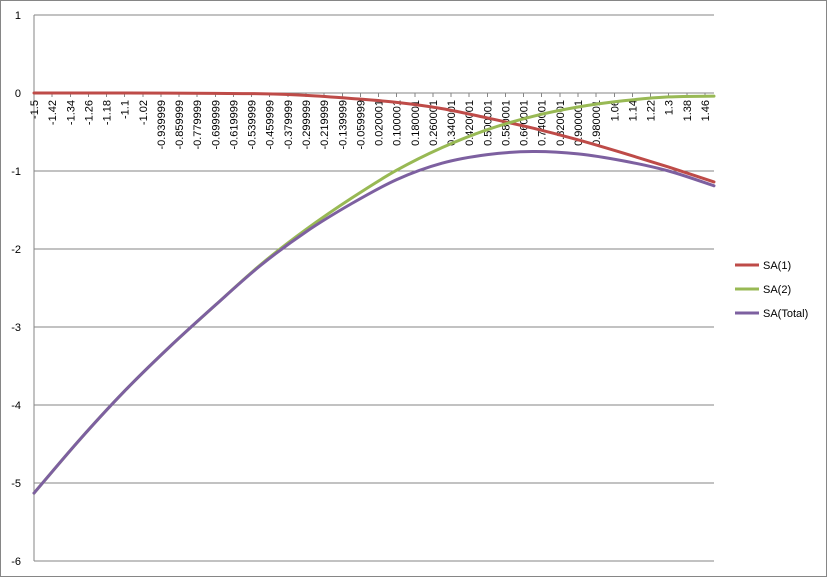  I want to click on legend: SA(1) SA(2) SA(Total), so click(771, 290).